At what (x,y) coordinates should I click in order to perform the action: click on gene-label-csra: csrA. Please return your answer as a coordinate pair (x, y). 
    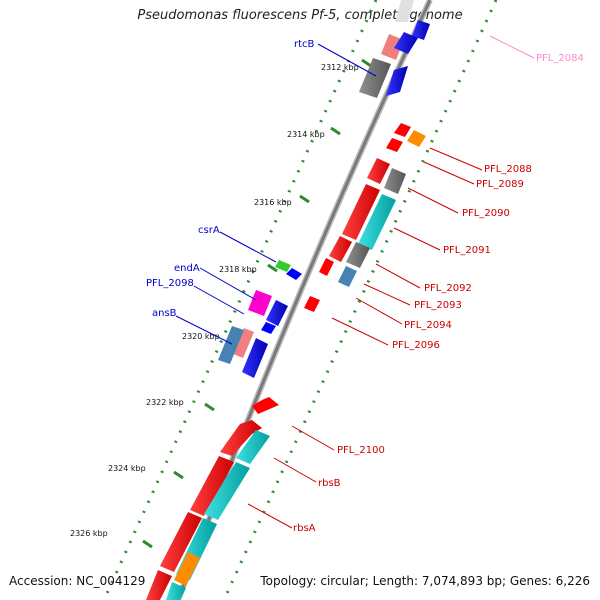
    Looking at the image, I should click on (209, 230).